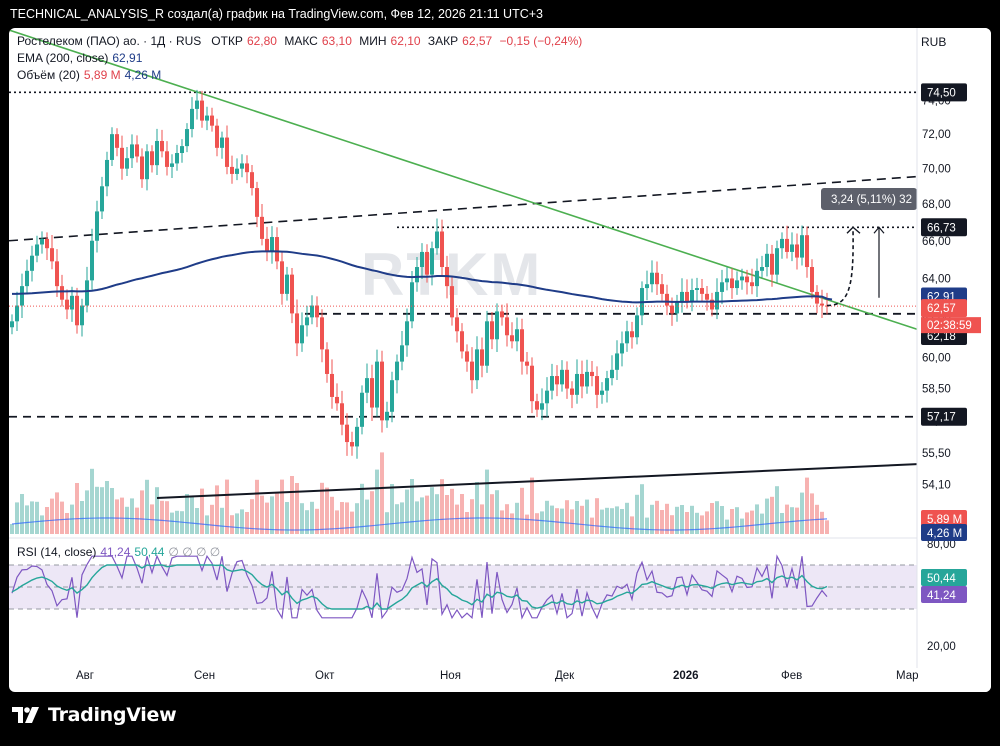 The height and width of the screenshot is (746, 1000). Describe the element at coordinates (944, 416) in the screenshot. I see `price-tag: 57,17` at that location.